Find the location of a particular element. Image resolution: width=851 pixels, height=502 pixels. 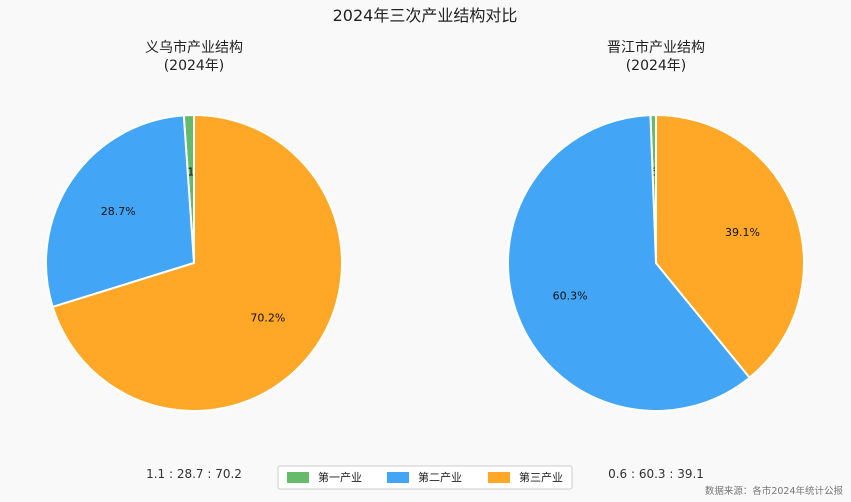

pie-subtitle-jinjiang: (2024年) is located at coordinates (656, 66).